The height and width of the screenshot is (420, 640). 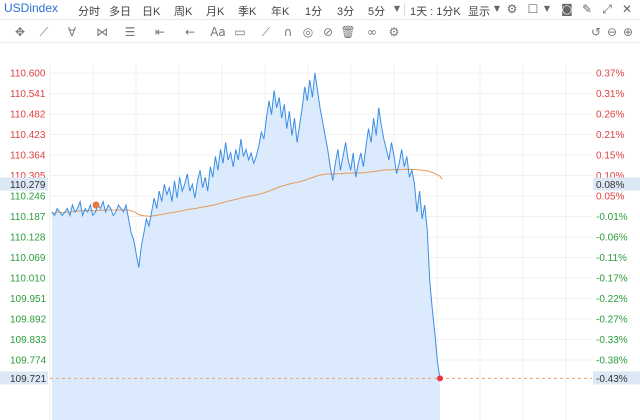 What do you see at coordinates (612, 217) in the screenshot?
I see `y-tick-label-right: -0.01%` at bounding box center [612, 217].